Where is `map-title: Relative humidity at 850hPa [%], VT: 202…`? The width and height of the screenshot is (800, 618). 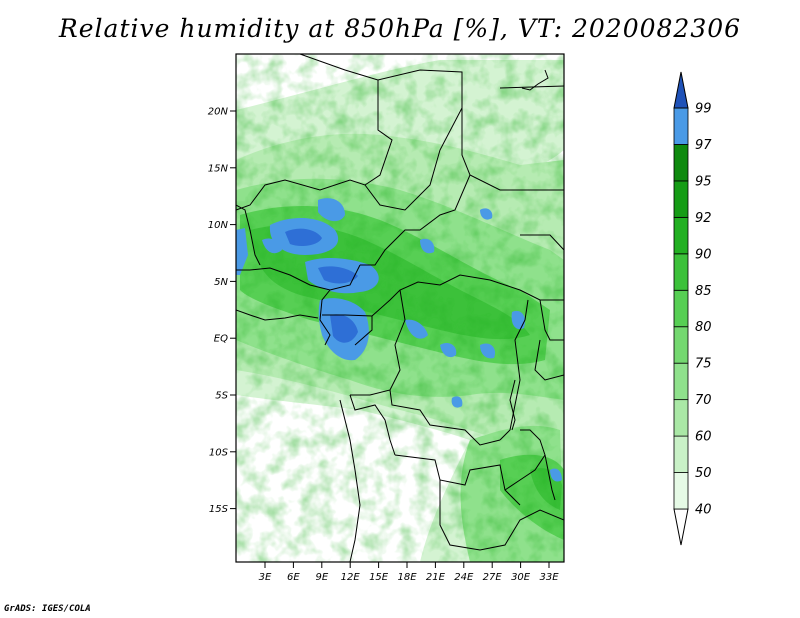
map-title: Relative humidity at 850hPa [%], VT: 202… is located at coordinates (400, 28).